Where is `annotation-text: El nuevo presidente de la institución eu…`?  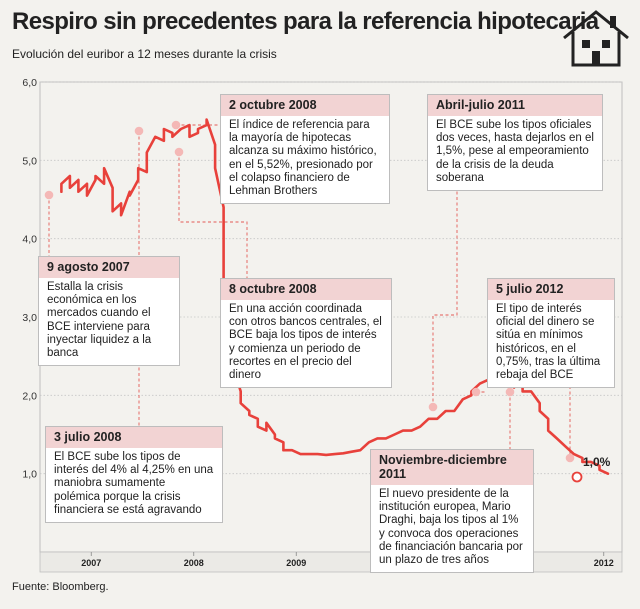
annotation-text: El nuevo presidente de la institución eu… is located at coordinates (451, 527).